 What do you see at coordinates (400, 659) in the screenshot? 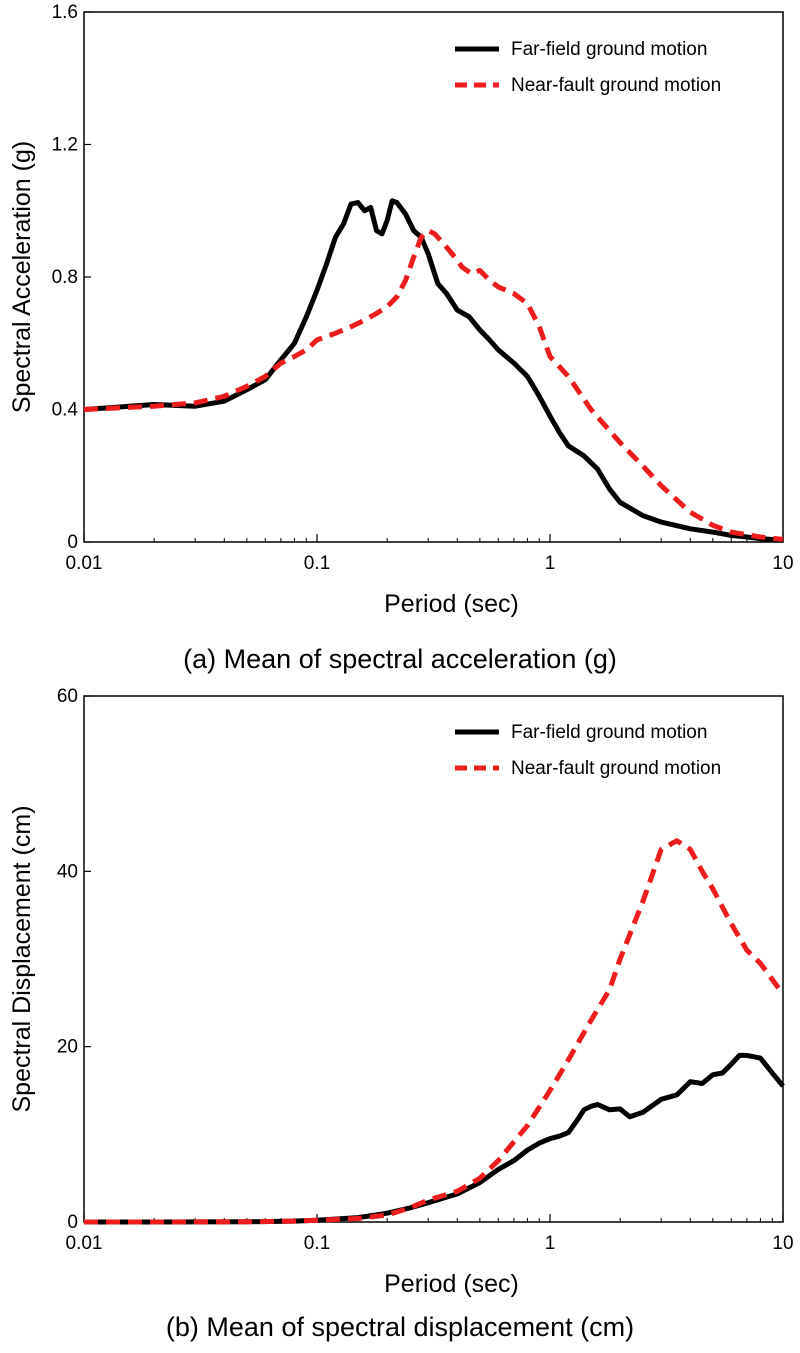
I see `figure-caption: (a) Mean of spectral acceleration (g)` at bounding box center [400, 659].